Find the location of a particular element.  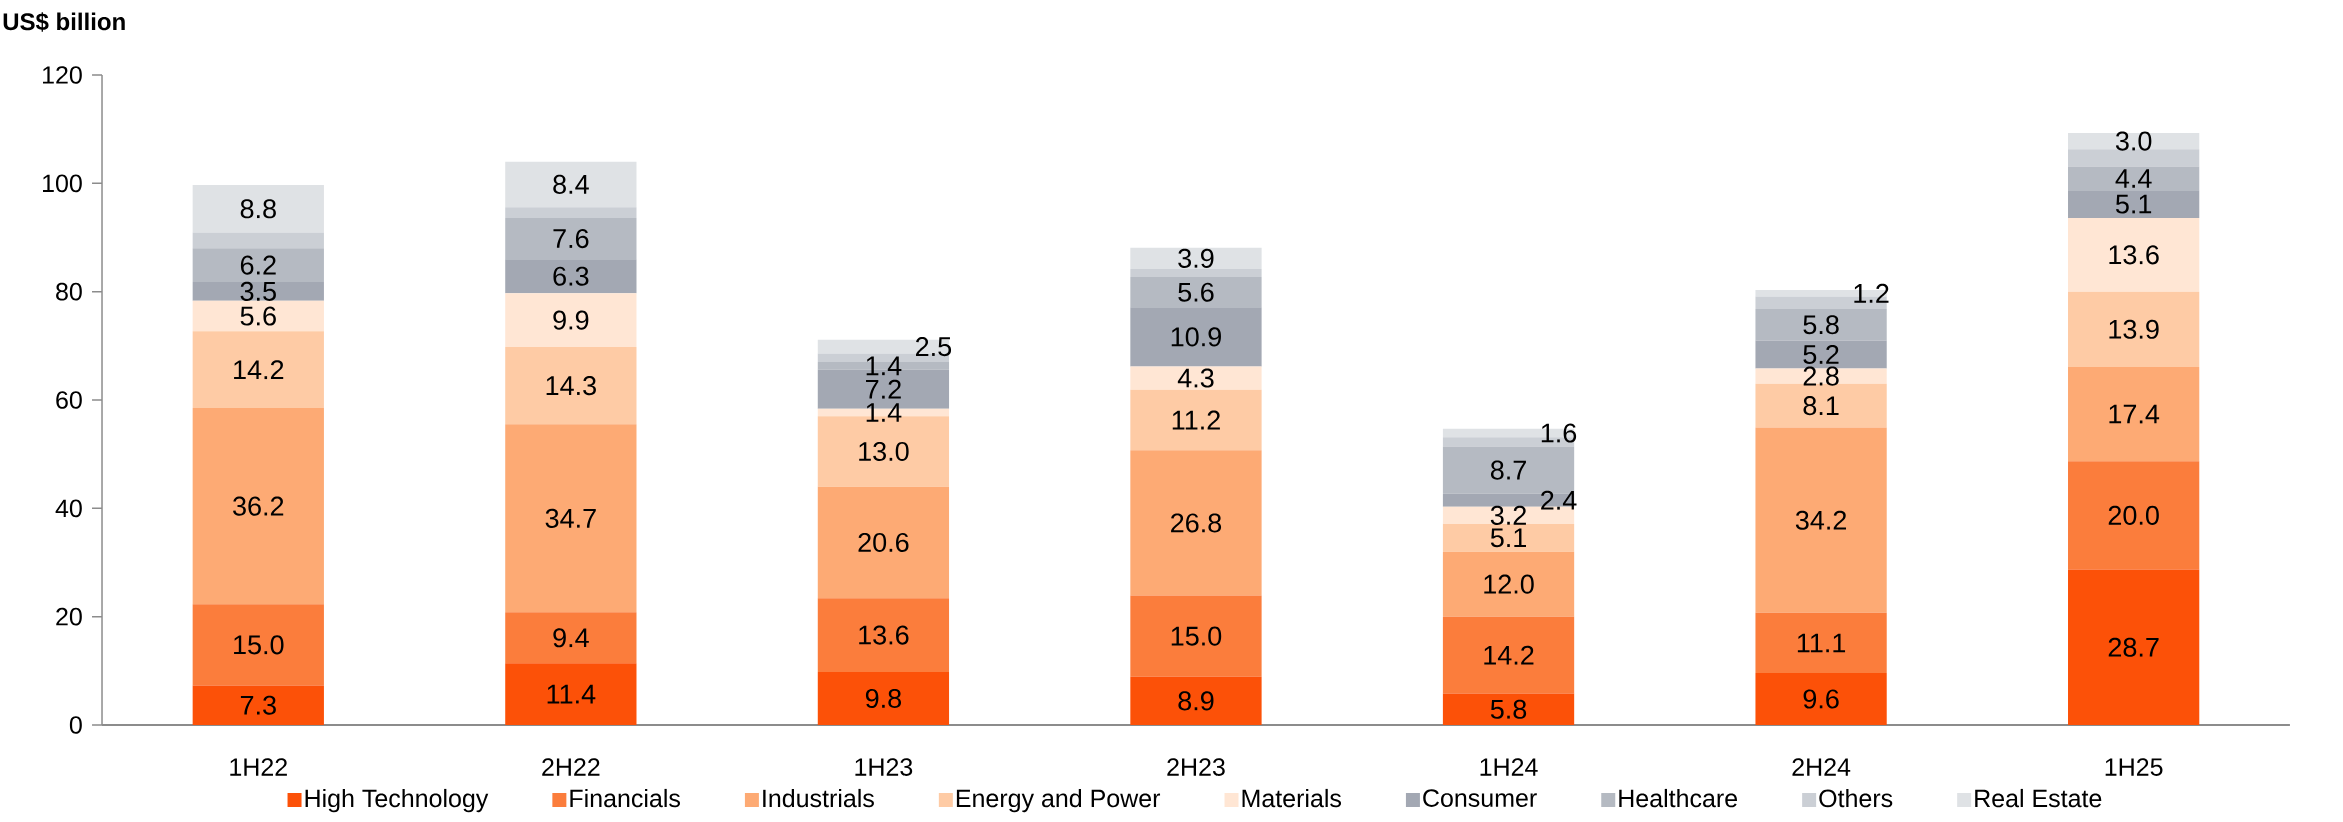

data-label: 11.2 is located at coordinates (1196, 420).